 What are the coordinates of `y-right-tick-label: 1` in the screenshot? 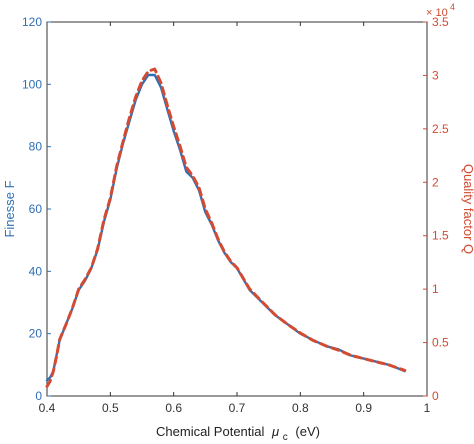 It's located at (435, 289).